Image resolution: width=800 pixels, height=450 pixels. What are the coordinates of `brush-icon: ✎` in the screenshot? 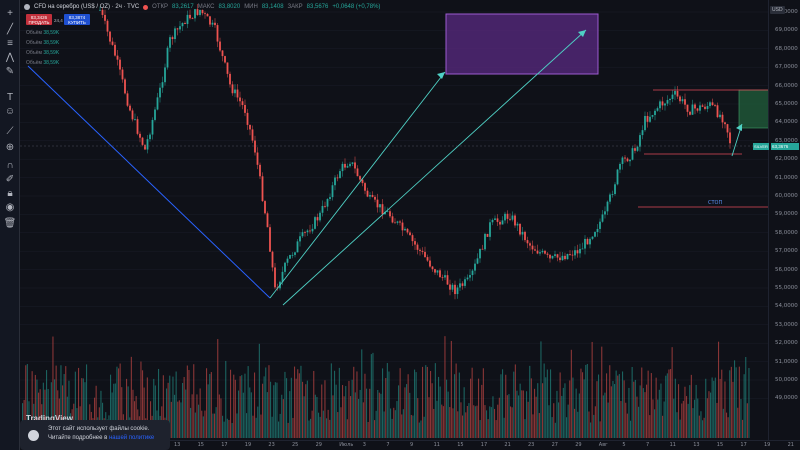 It's located at (10, 71).